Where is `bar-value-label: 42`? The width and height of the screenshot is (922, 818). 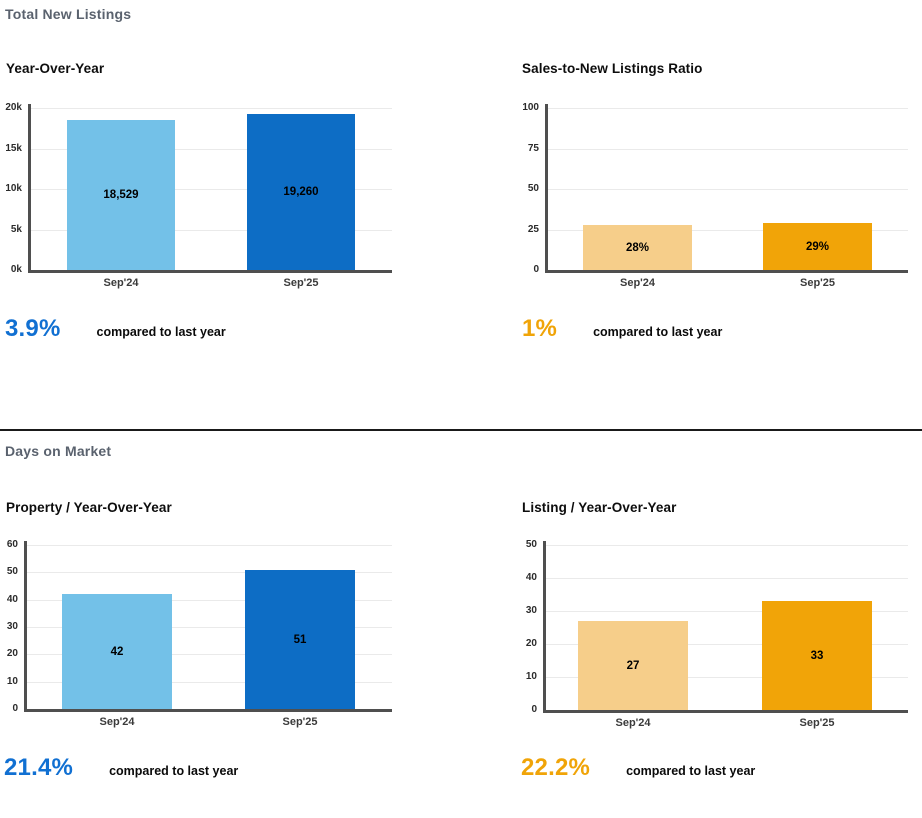 bar-value-label: 42 is located at coordinates (117, 651).